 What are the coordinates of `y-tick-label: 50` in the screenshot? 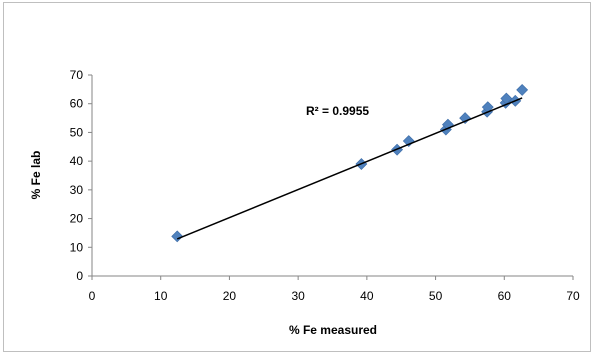 It's located at (77, 132).